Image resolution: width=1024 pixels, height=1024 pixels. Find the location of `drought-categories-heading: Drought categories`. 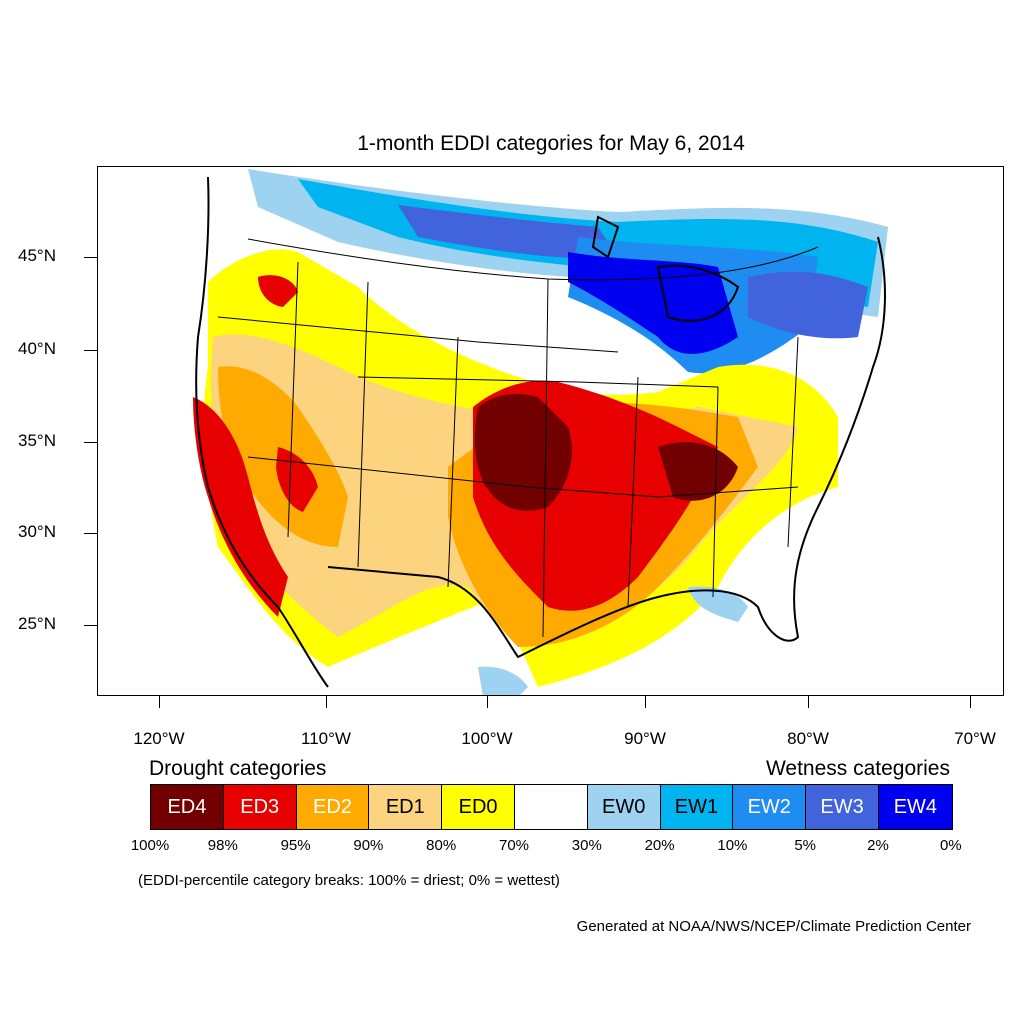

drought-categories-heading: Drought categories is located at coordinates (238, 768).